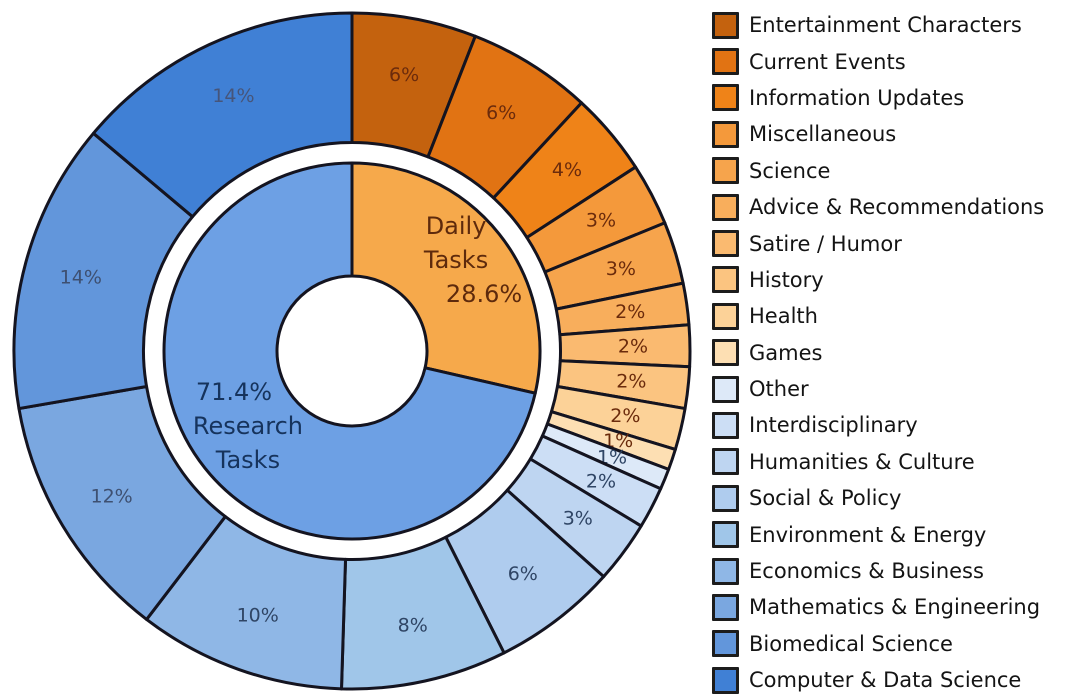  Describe the element at coordinates (862, 461) in the screenshot. I see `legend-label-humanities-culture: Humanities & Culture` at that location.